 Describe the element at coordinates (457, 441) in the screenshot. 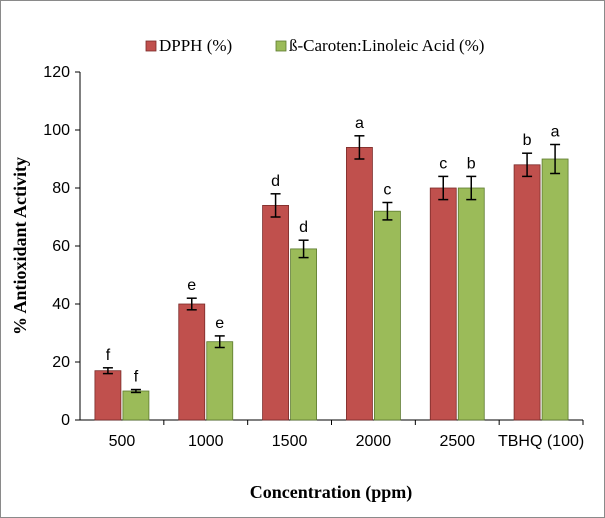

I see `x-tick-label: 2500` at that location.